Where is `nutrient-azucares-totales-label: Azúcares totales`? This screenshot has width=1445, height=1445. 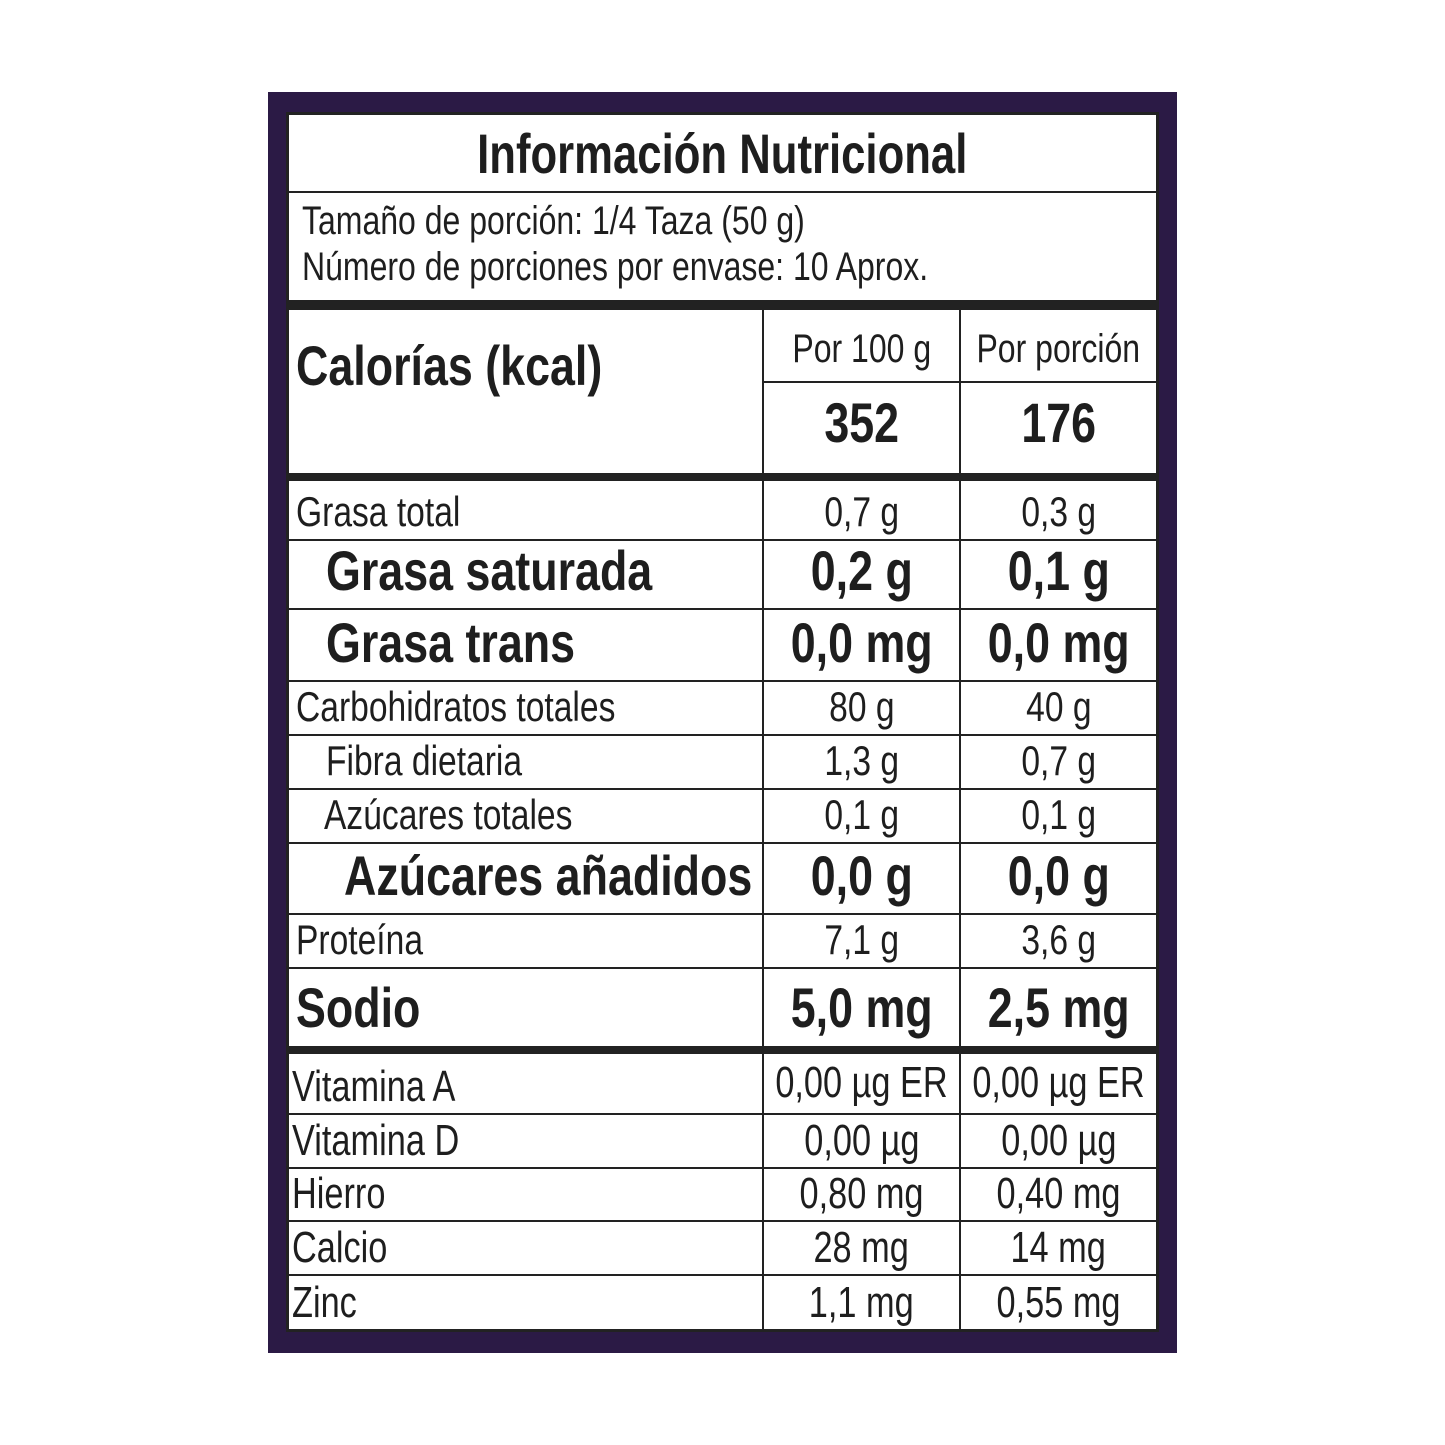 nutrient-azucares-totales-label: Azúcares totales is located at coordinates (448, 814).